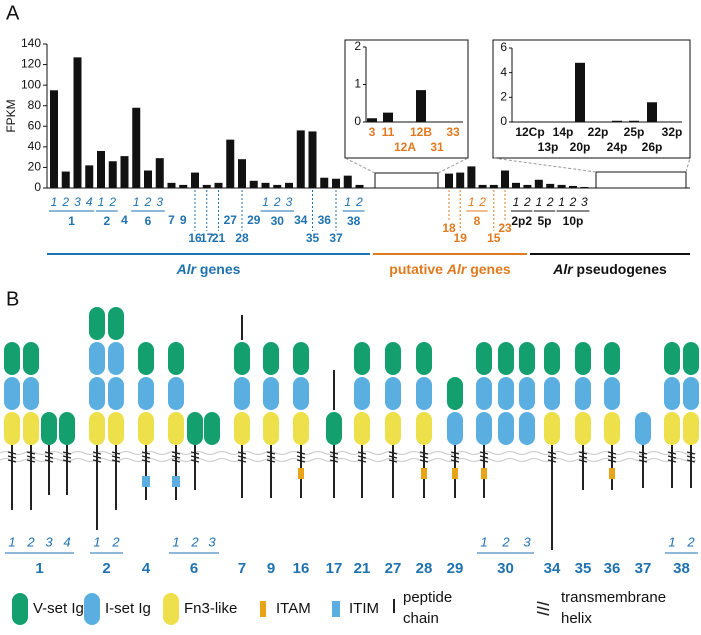 This screenshot has height=635, width=701. I want to click on b-gene-label: 29, so click(455, 568).